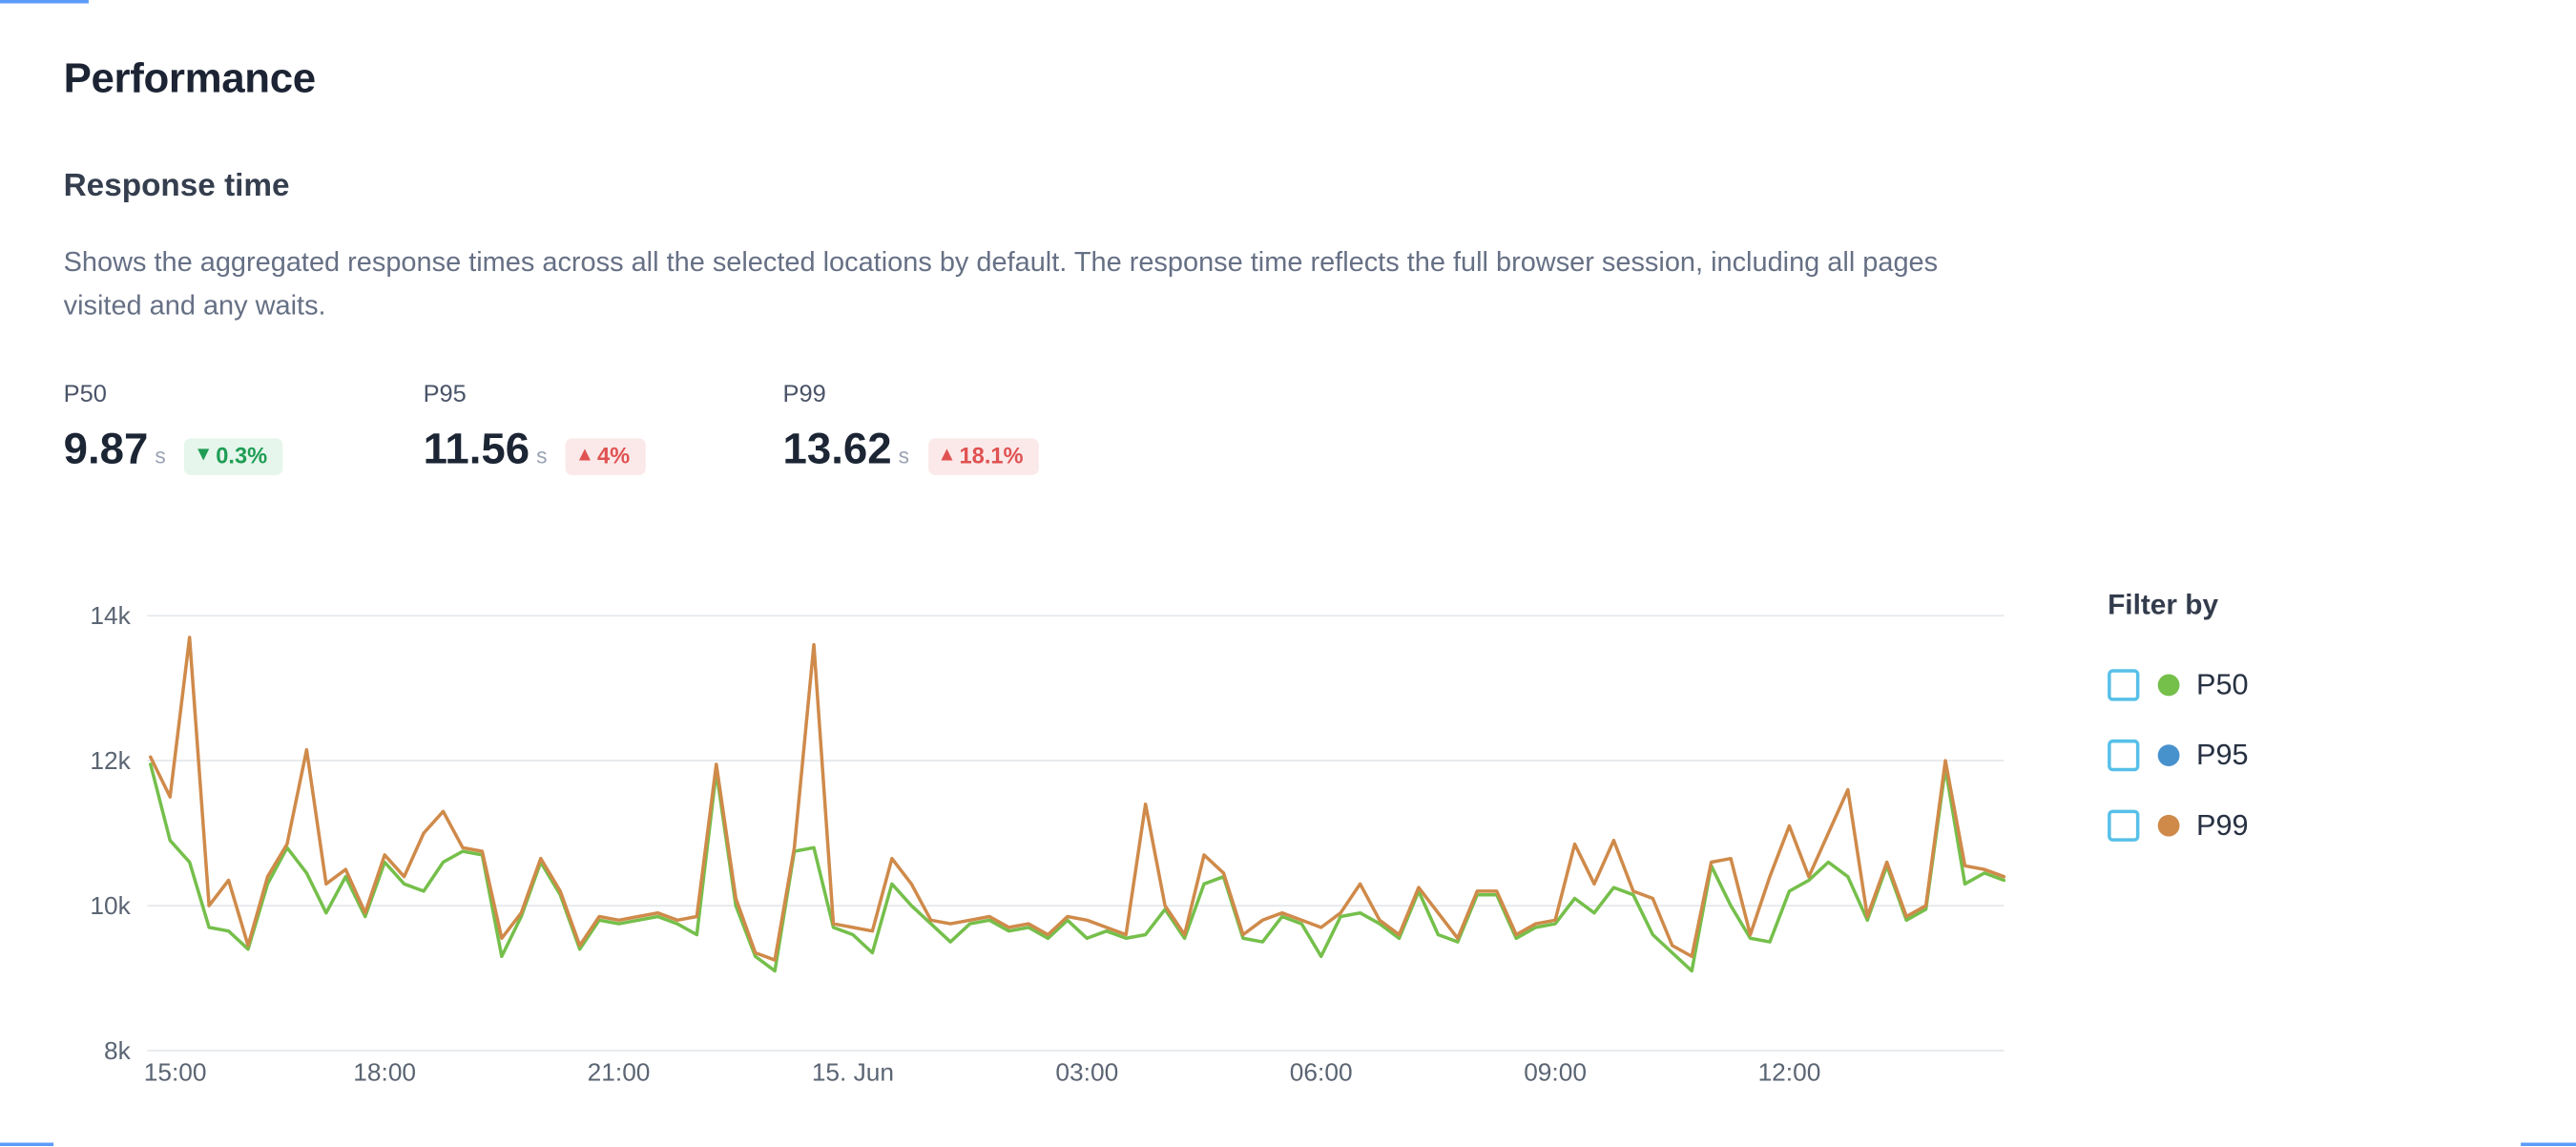 The width and height of the screenshot is (2576, 1147). I want to click on stats-row: P50 9.87 s ▼ 0.3% P95 11.56 s ▲ 4%, so click(603, 431).